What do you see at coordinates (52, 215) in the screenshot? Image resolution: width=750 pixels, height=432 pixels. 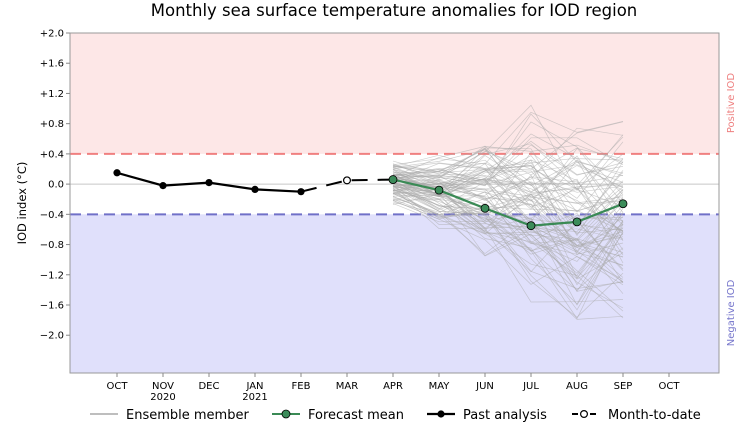 I see `y-tick-label: −0.4` at bounding box center [52, 215].